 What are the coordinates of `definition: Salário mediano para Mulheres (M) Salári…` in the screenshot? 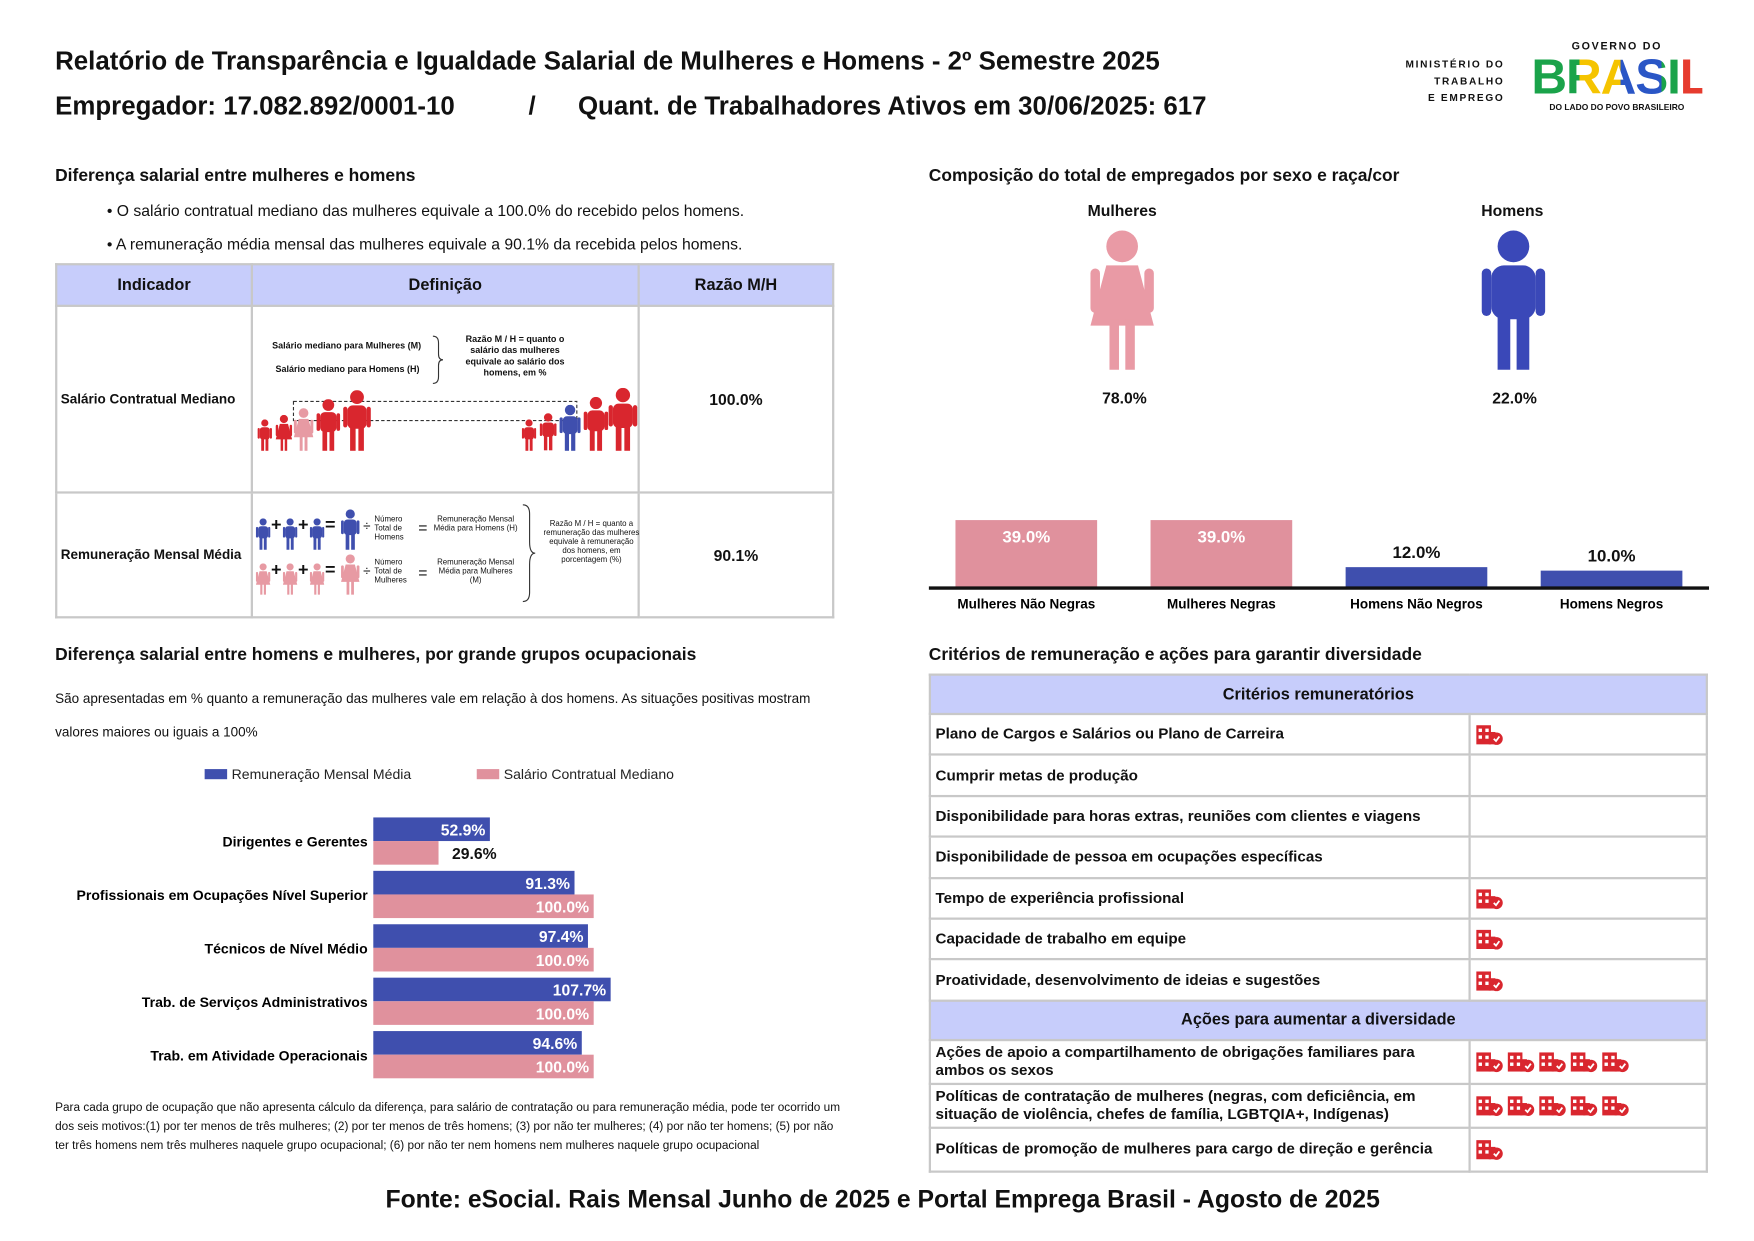 It's located at (445, 399).